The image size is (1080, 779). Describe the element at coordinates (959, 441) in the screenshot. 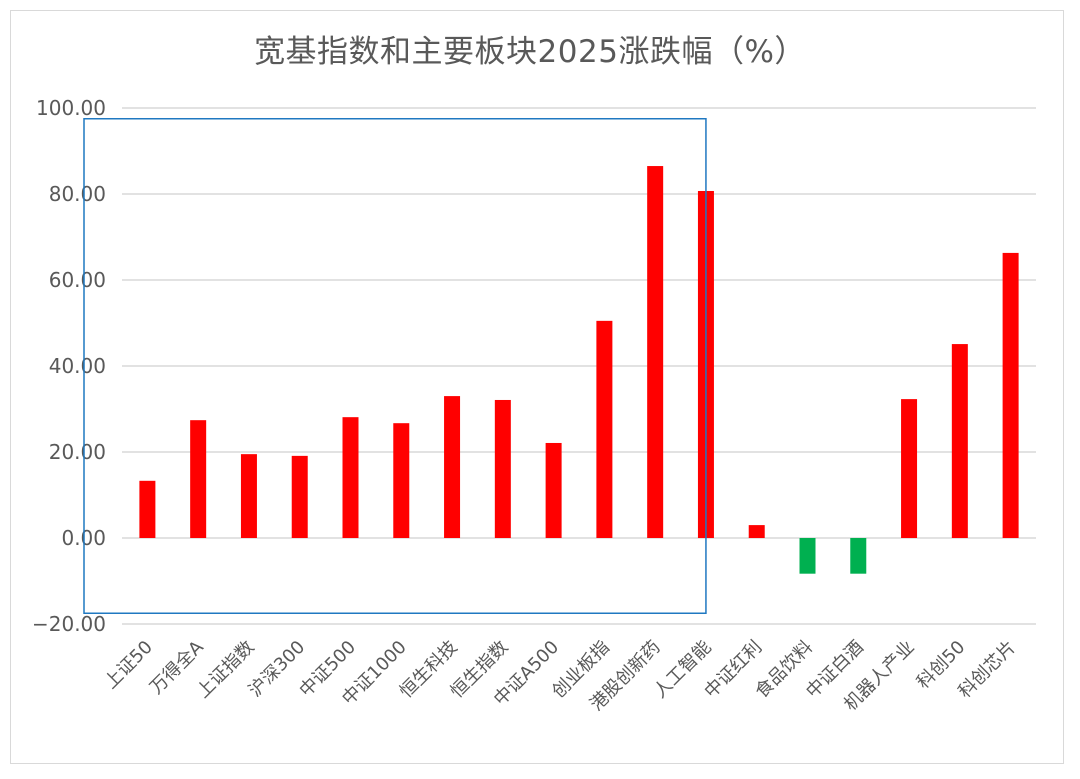

I see `bar-科创50` at that location.